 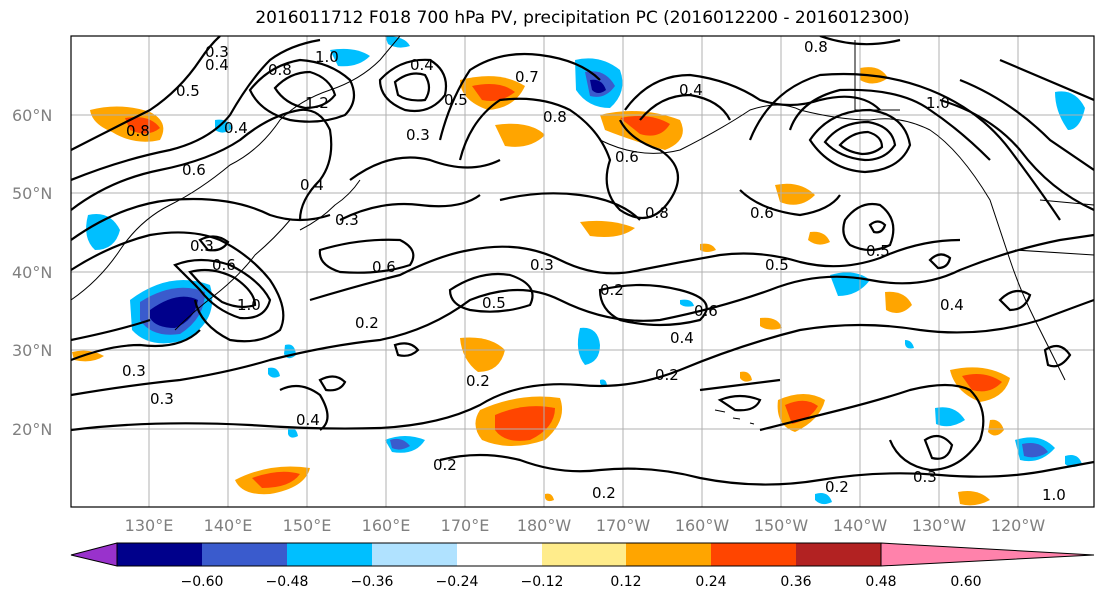 I want to click on lat-tick-labels: 60°N 50°N 40°N 30°N 20°N, so click(x=32, y=272).